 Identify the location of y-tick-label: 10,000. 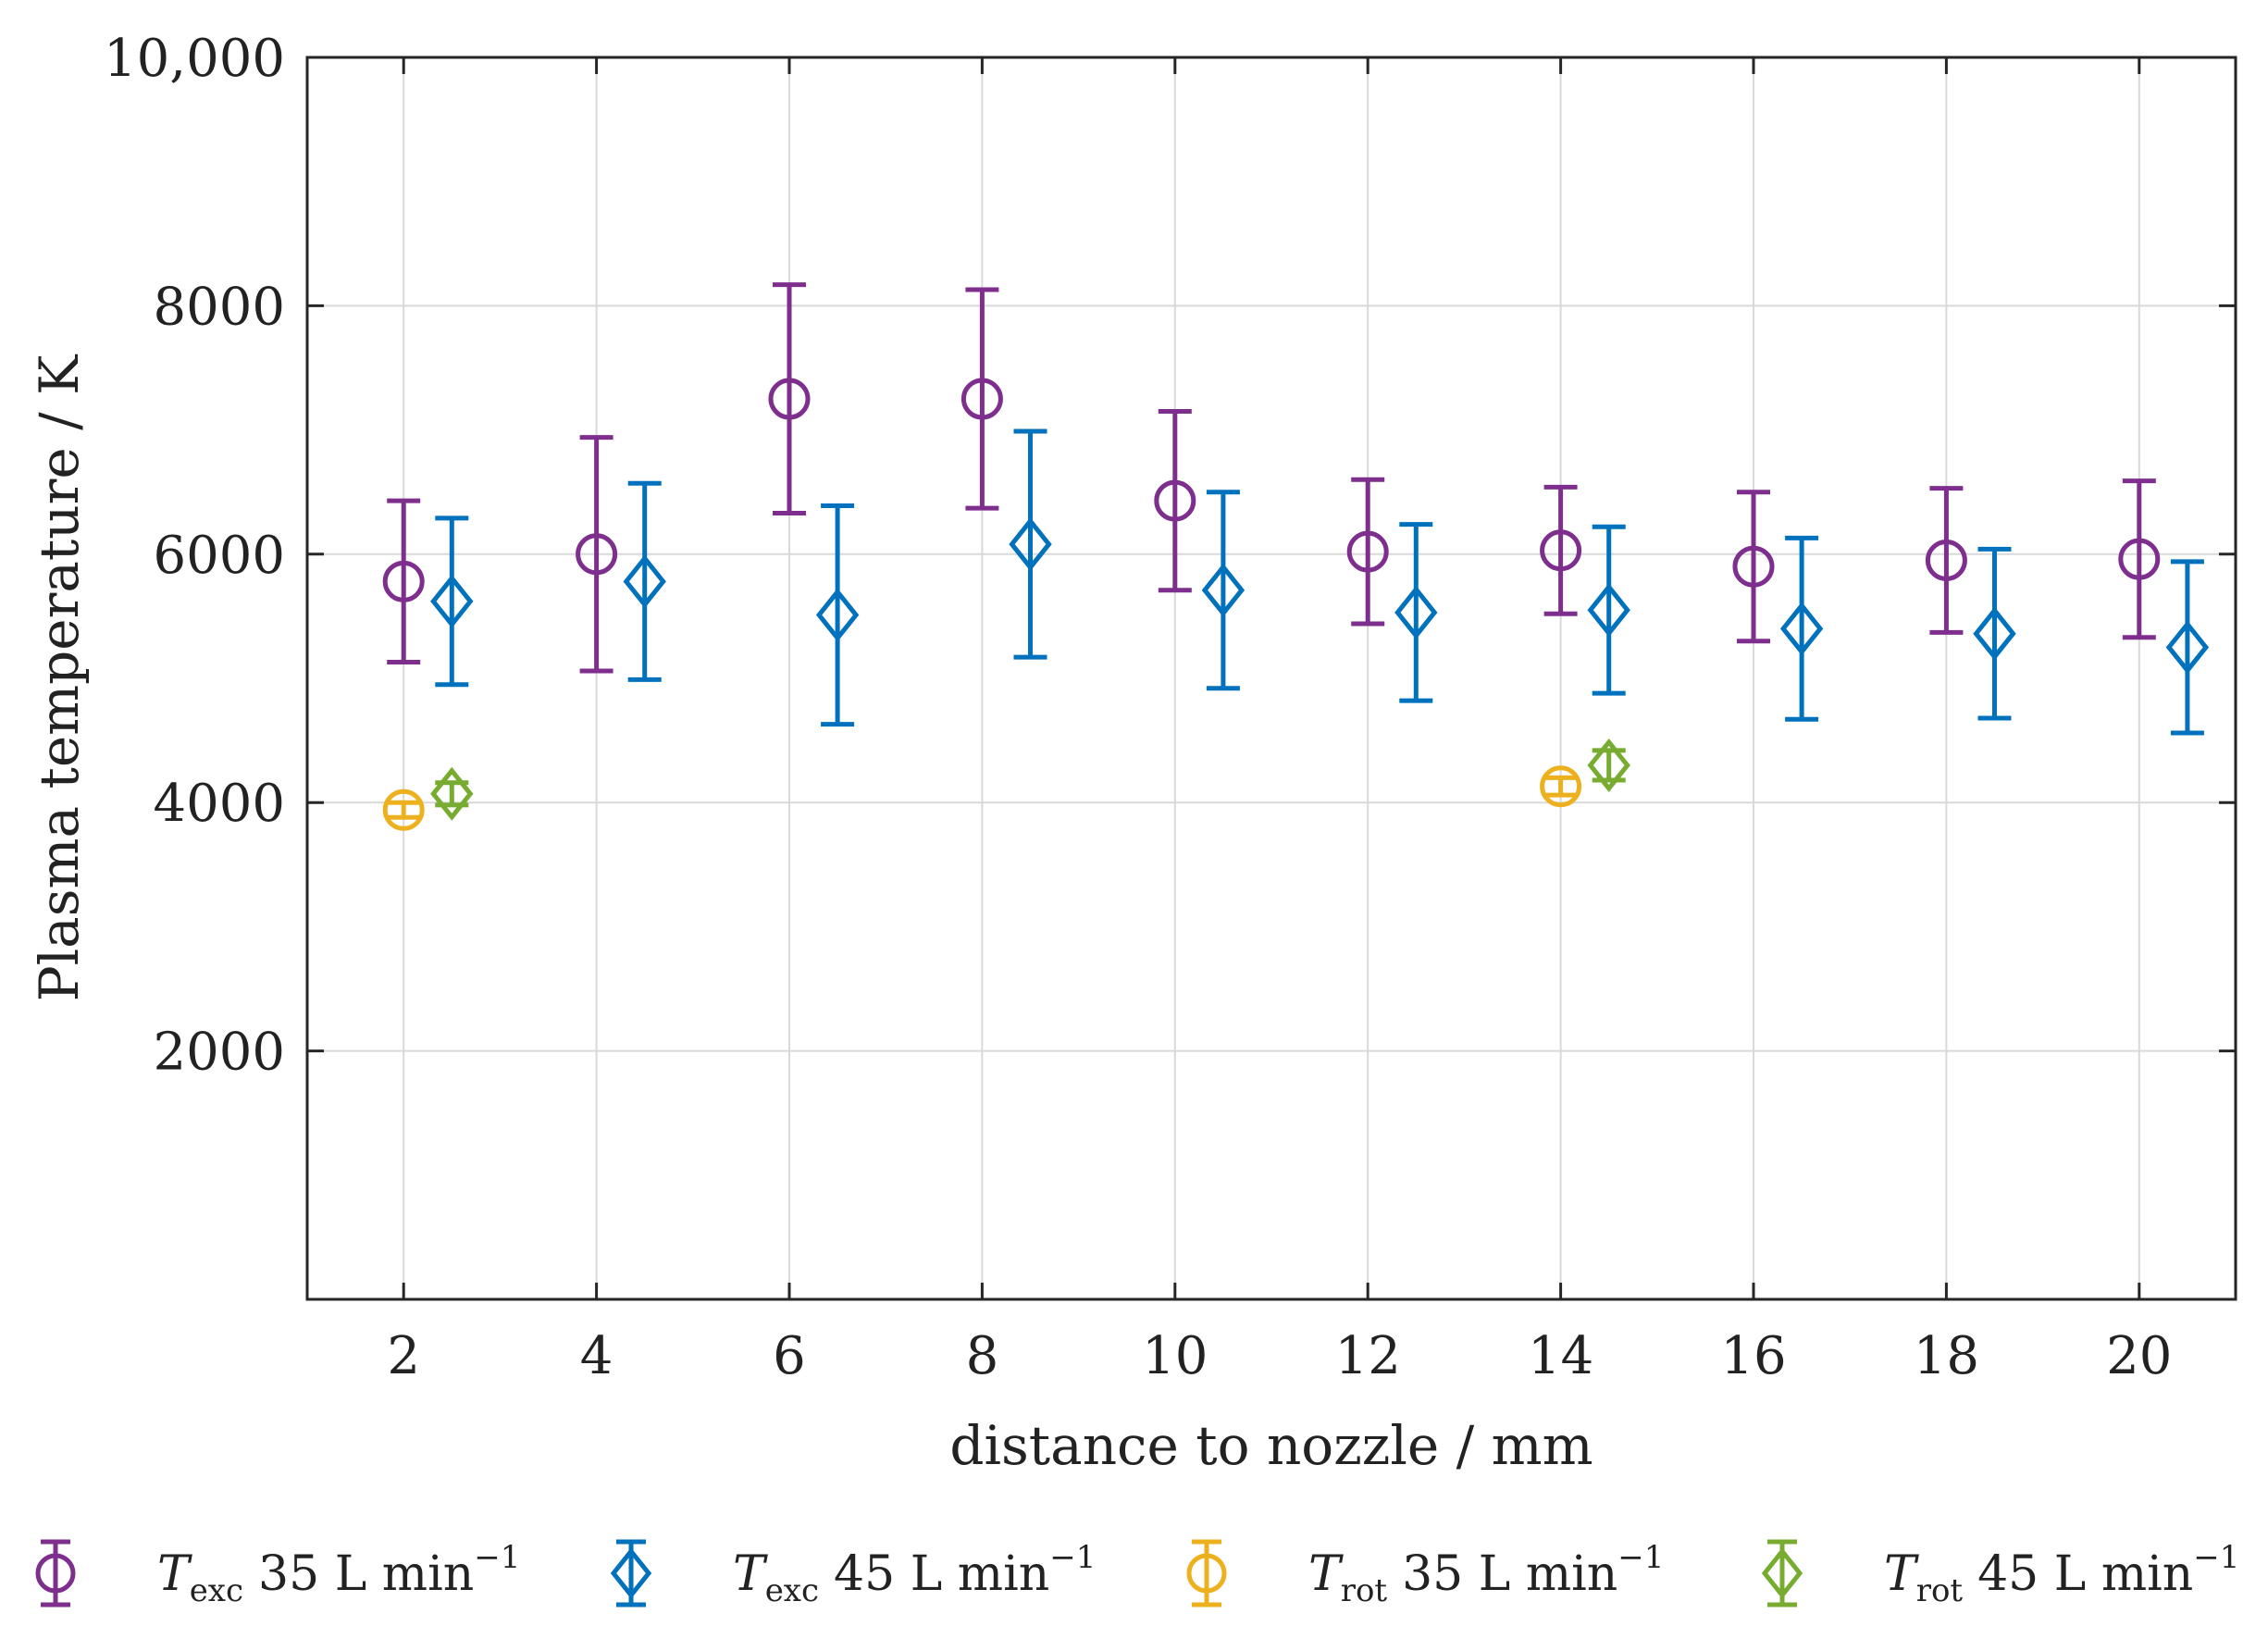
(194, 59).